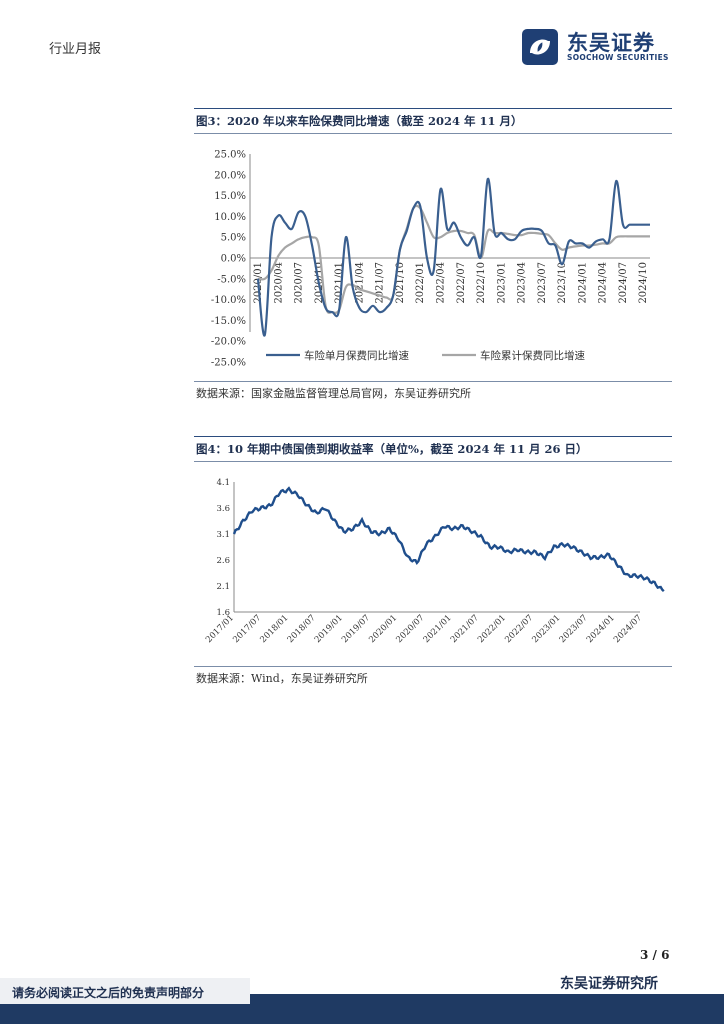 The height and width of the screenshot is (1024, 724). I want to click on figure3-top-rule, so click(433, 108).